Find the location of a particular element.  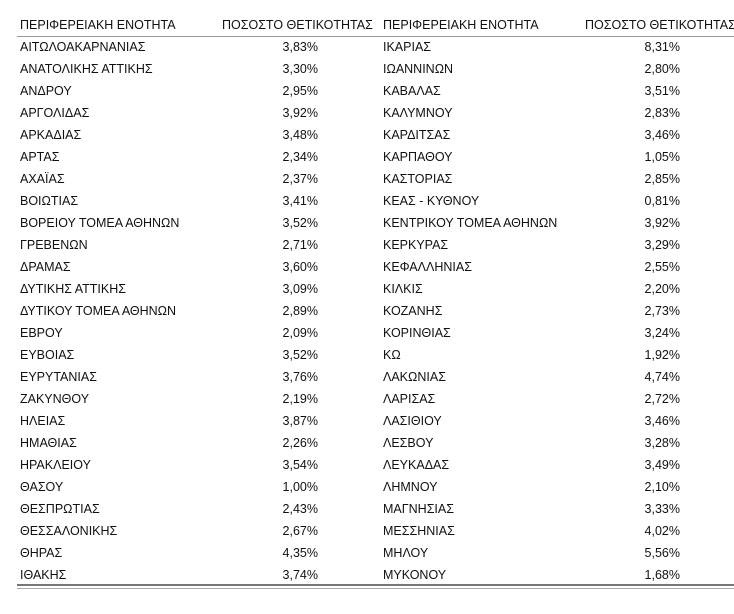

region-name: ΗΜΑΘΙΑΣ is located at coordinates (48, 443).